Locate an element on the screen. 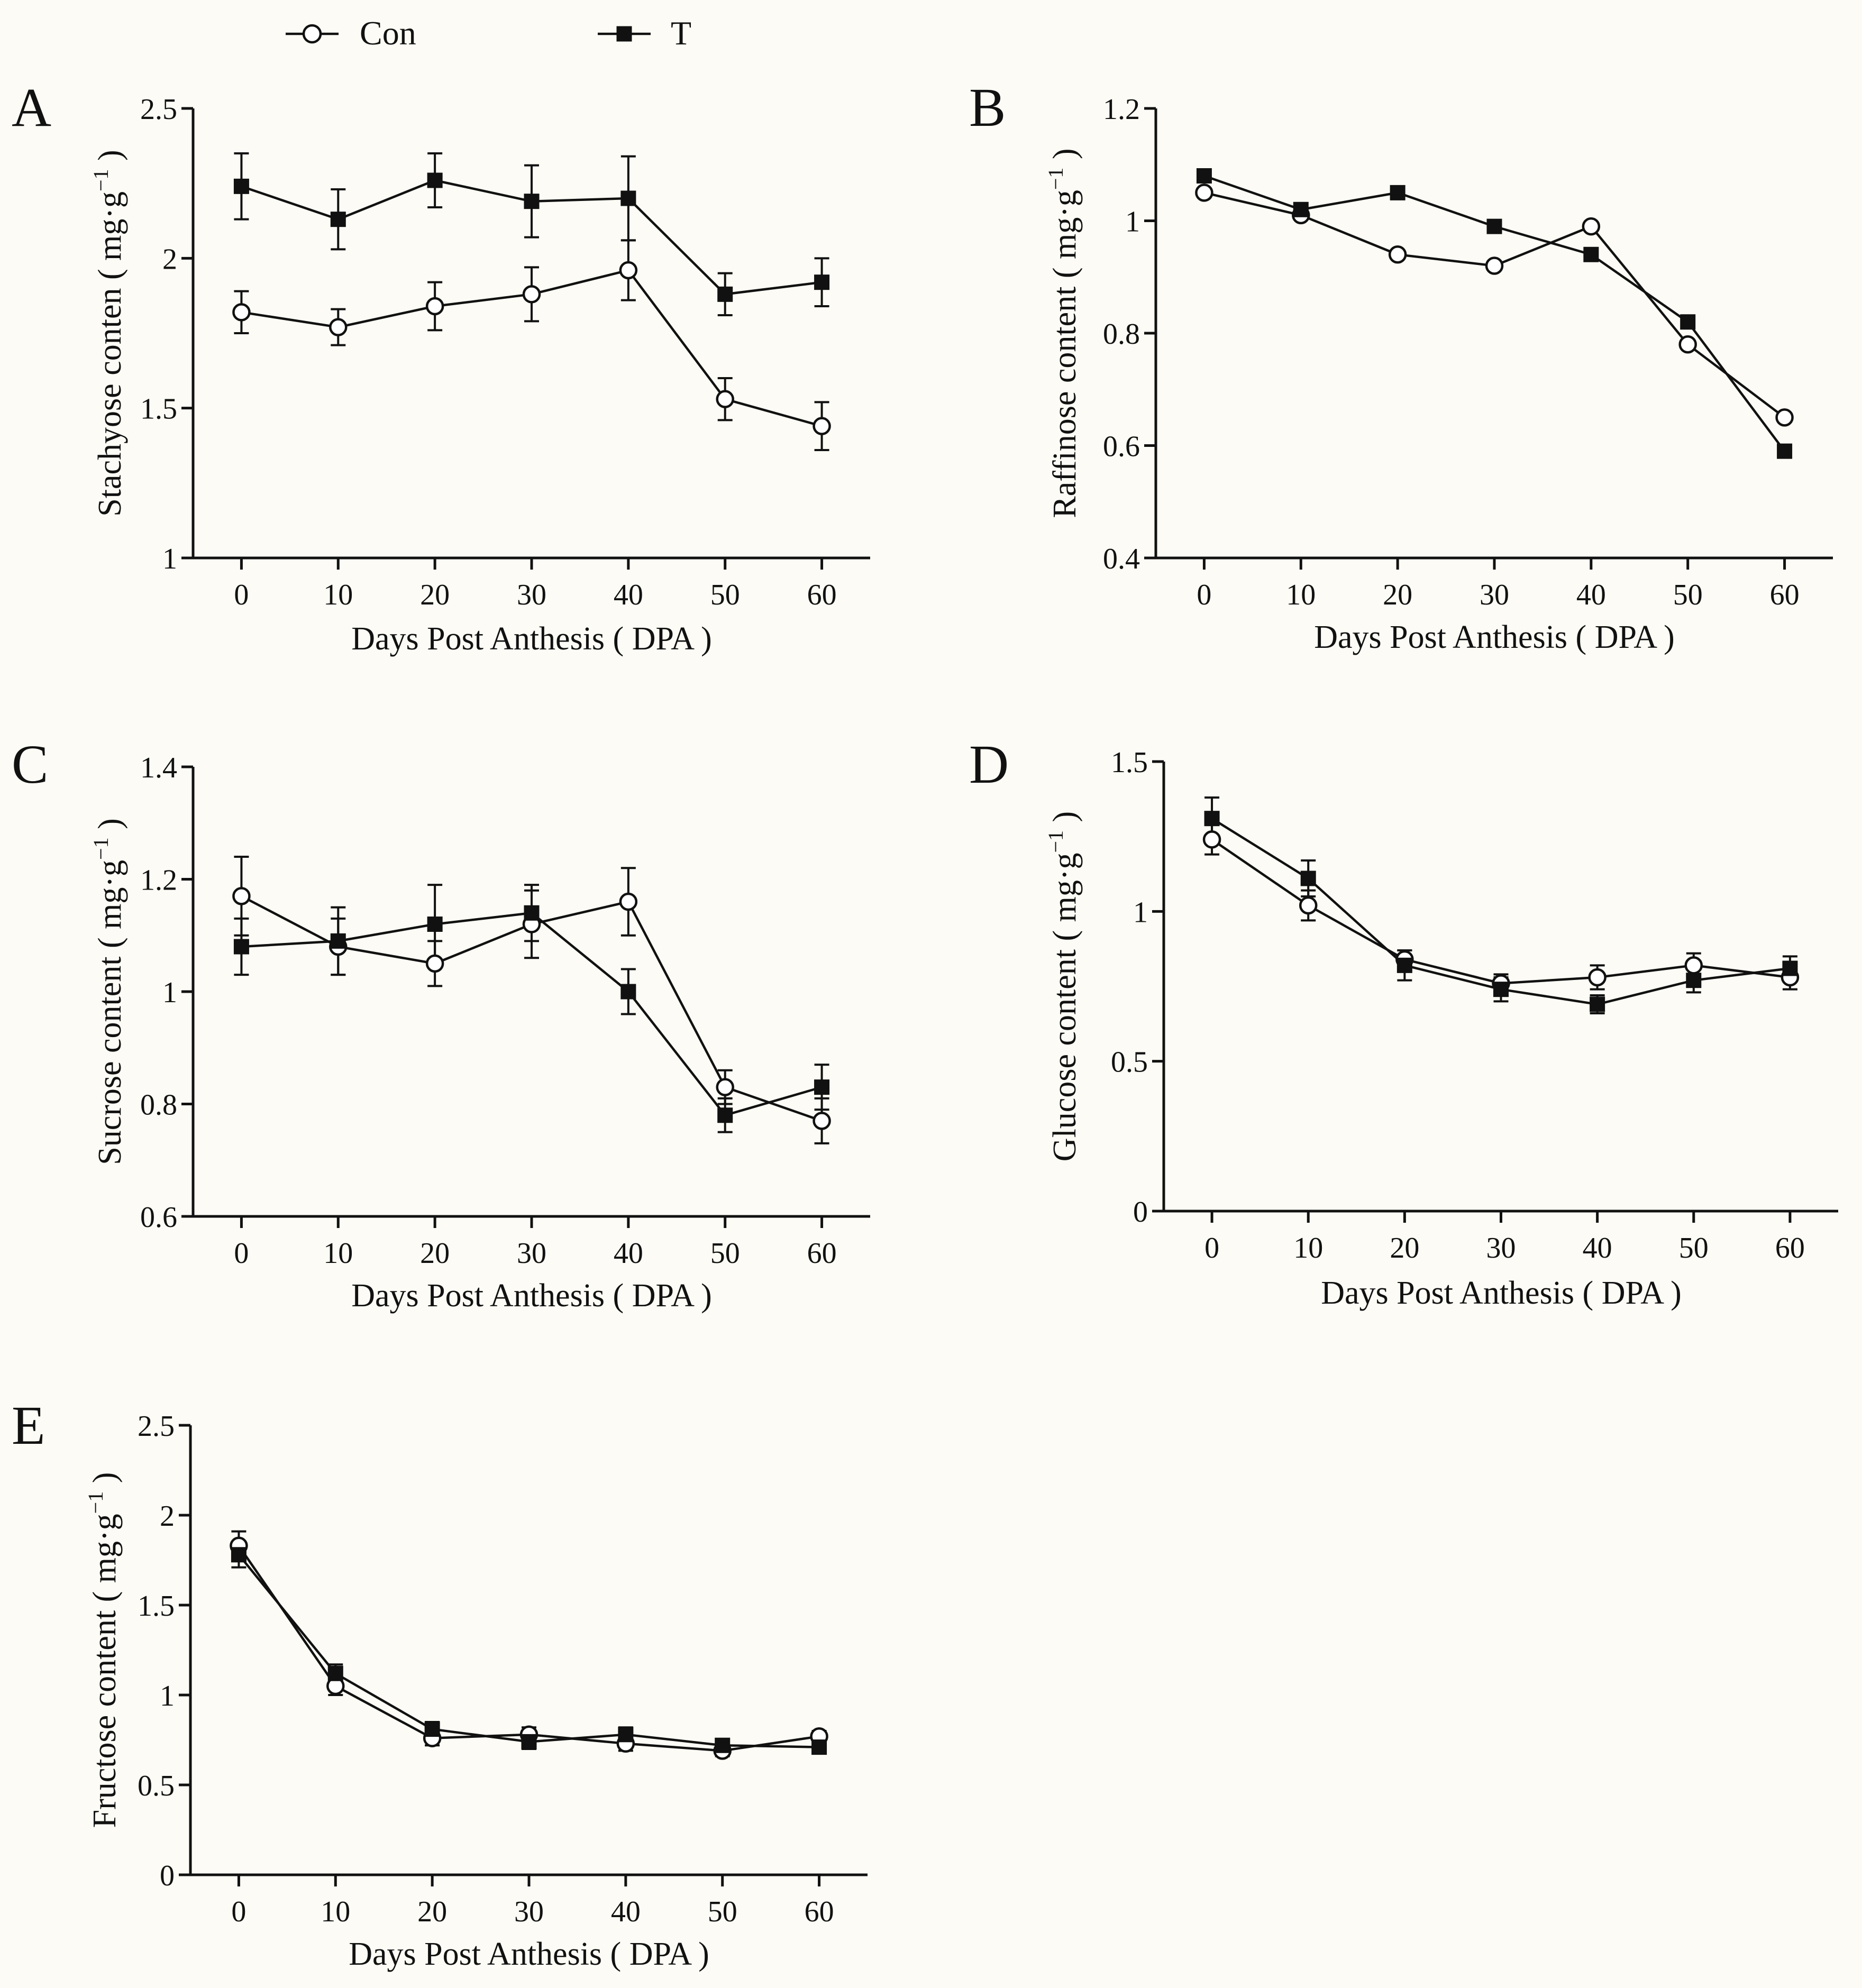 This screenshot has height=1988, width=1862. panel-b-series is located at coordinates (1494, 313).